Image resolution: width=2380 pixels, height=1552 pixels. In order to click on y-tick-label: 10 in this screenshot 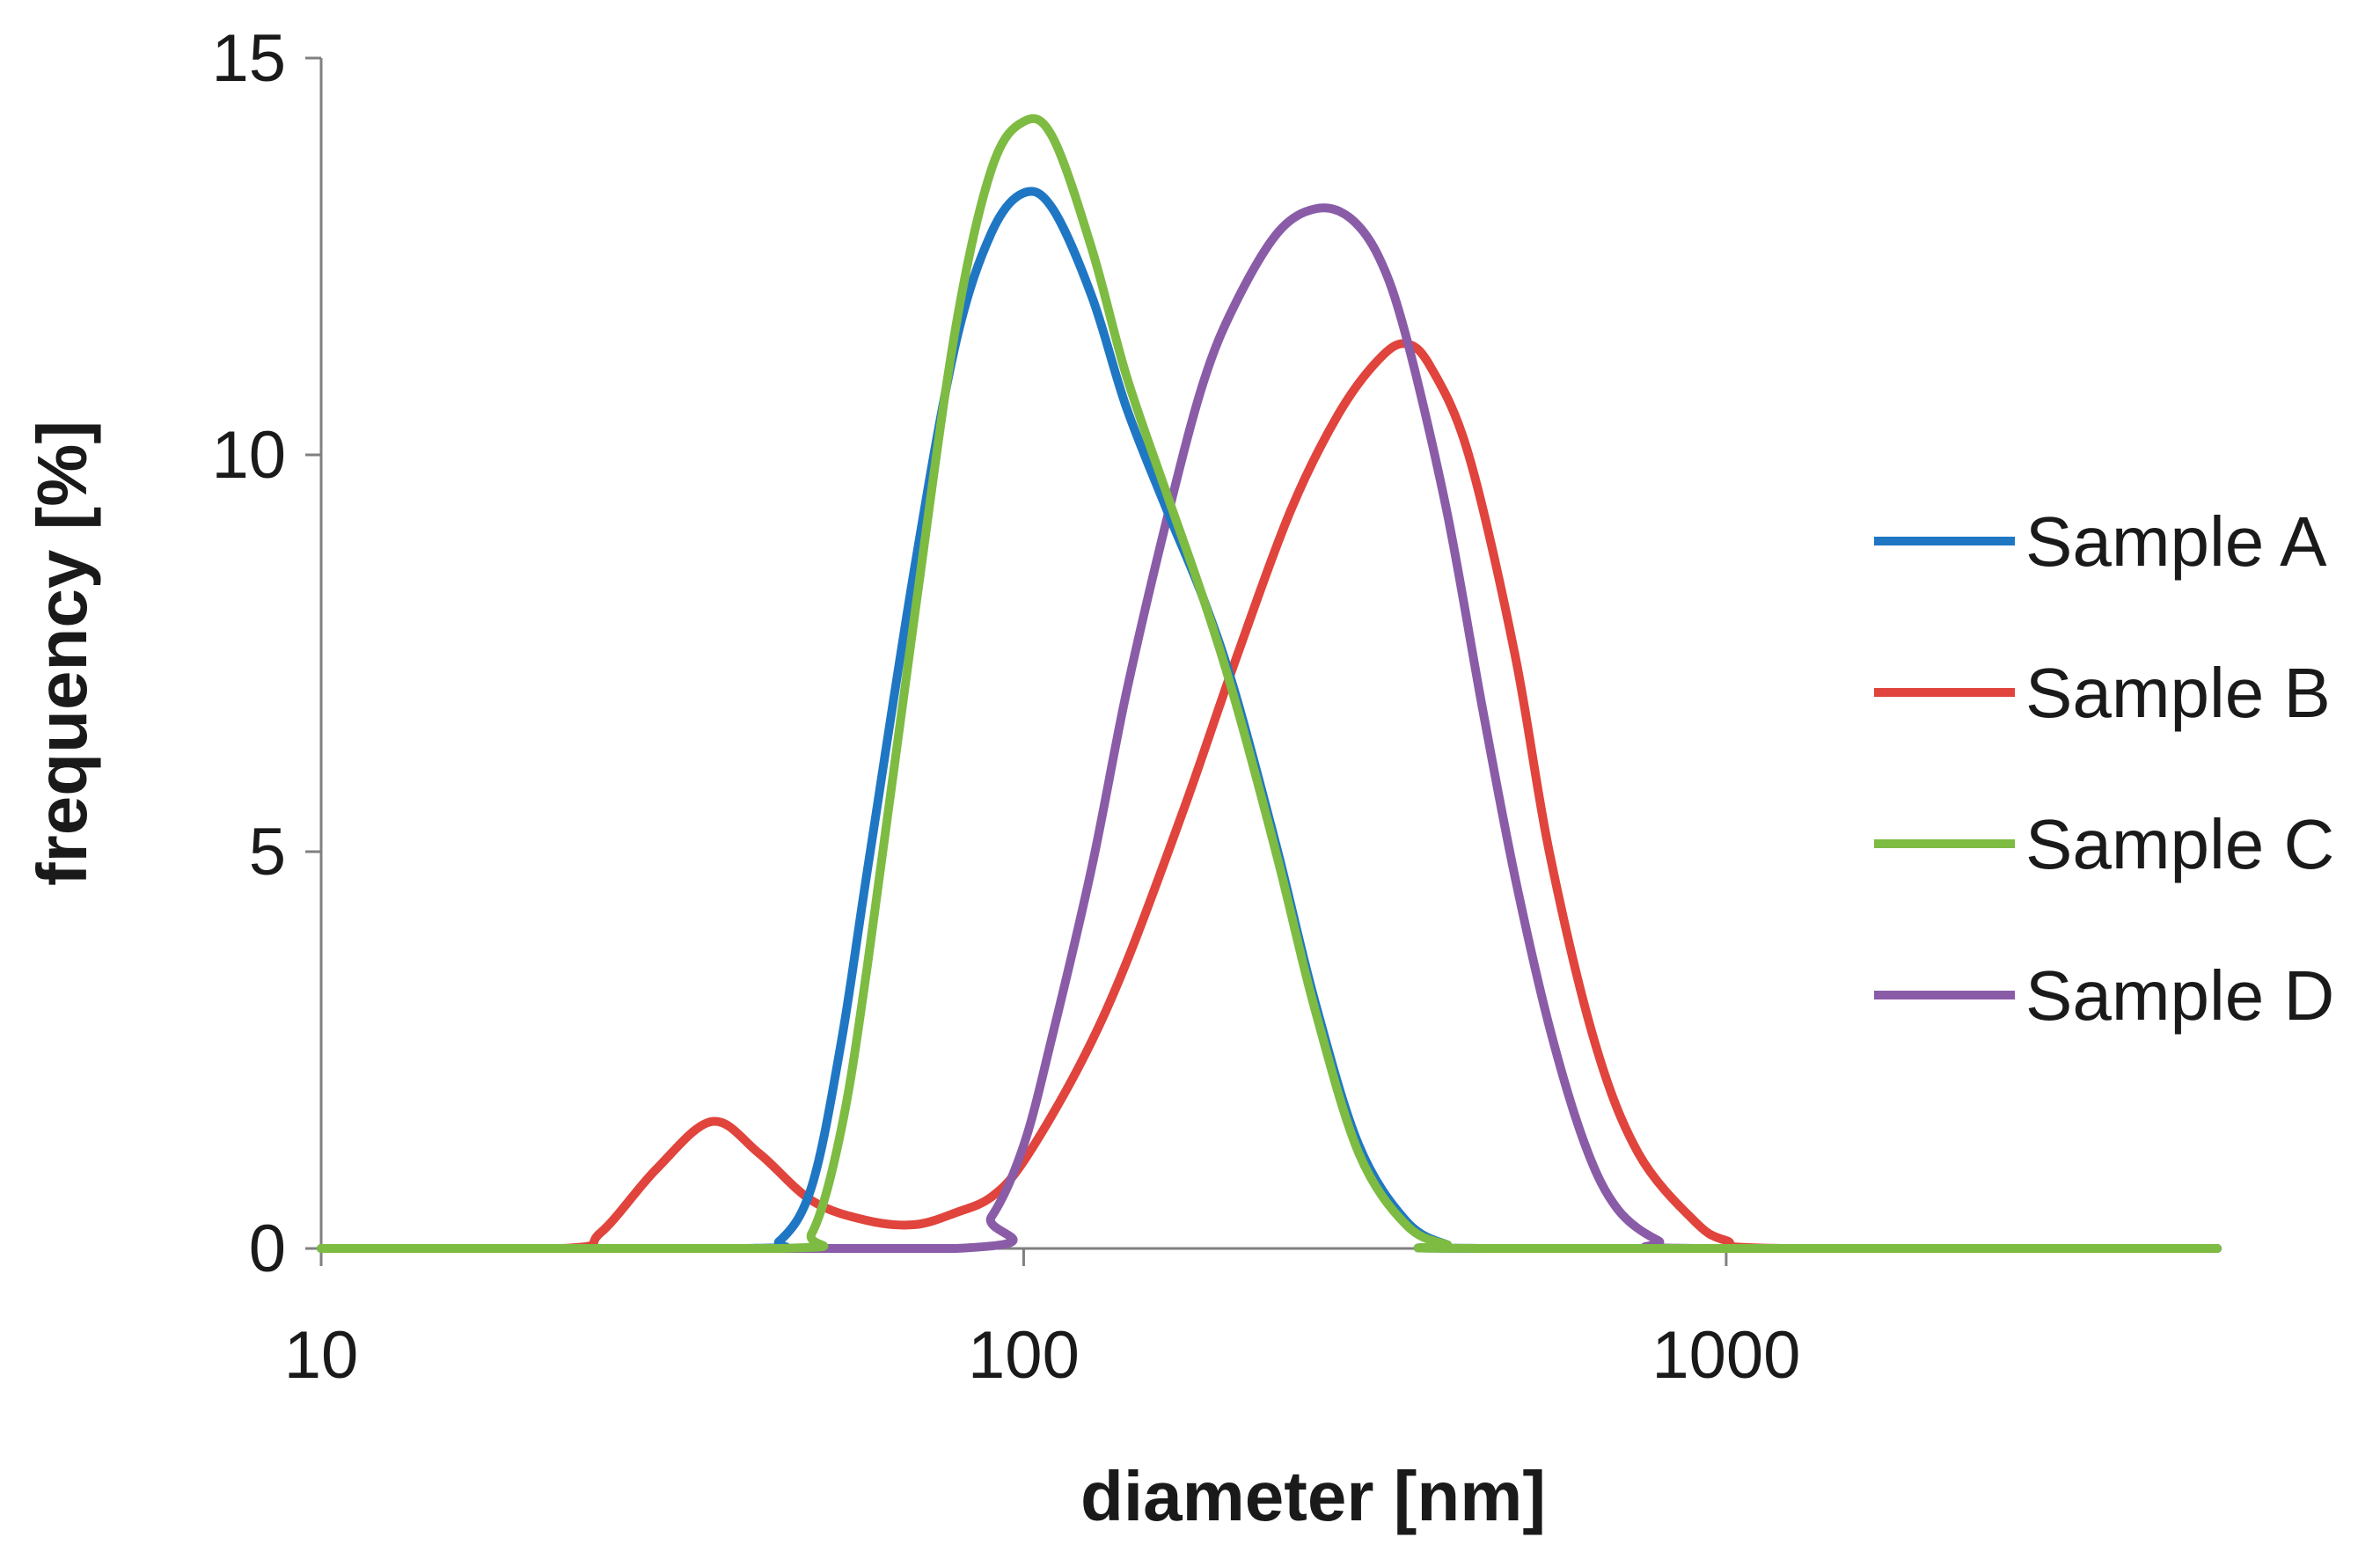, I will do `click(248, 455)`.